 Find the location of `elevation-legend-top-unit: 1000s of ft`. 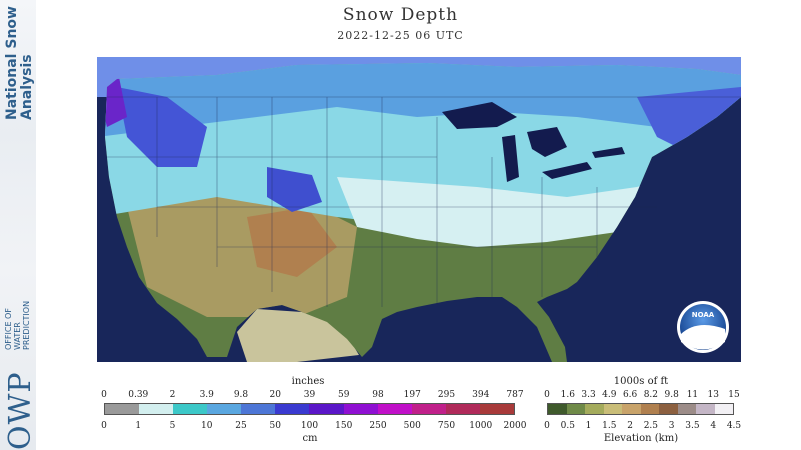

elevation-legend-top-unit: 1000s of ft is located at coordinates (641, 381).